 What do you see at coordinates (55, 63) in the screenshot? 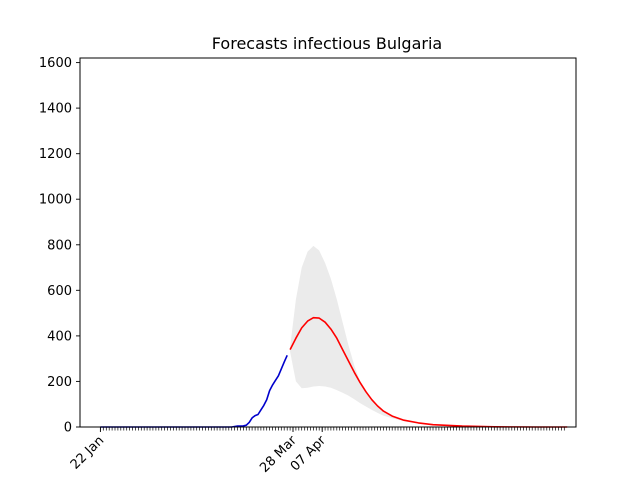
I see `y-tick-label: 1600` at bounding box center [55, 63].